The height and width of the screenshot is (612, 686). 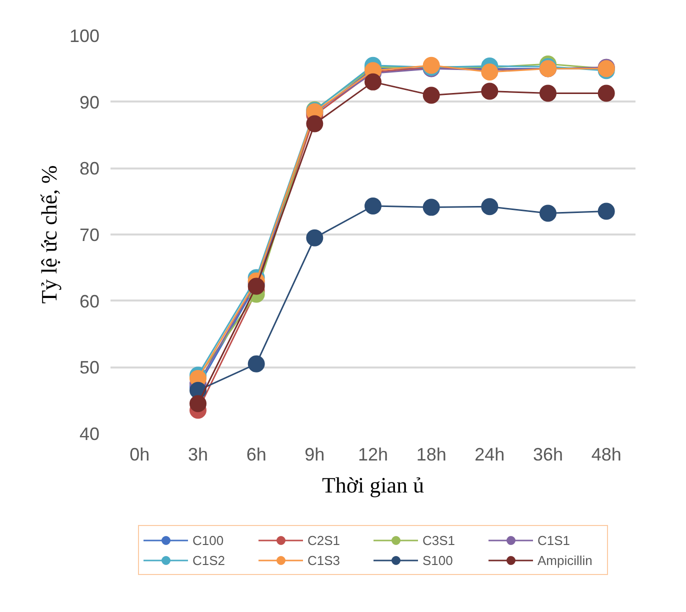 What do you see at coordinates (314, 454) in the screenshot?
I see `x-tick-label: 9h` at bounding box center [314, 454].